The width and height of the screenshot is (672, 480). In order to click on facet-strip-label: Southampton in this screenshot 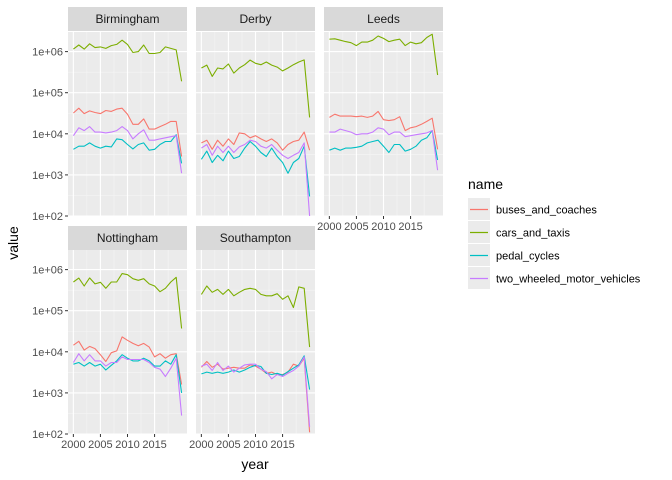, I will do `click(255, 238)`.